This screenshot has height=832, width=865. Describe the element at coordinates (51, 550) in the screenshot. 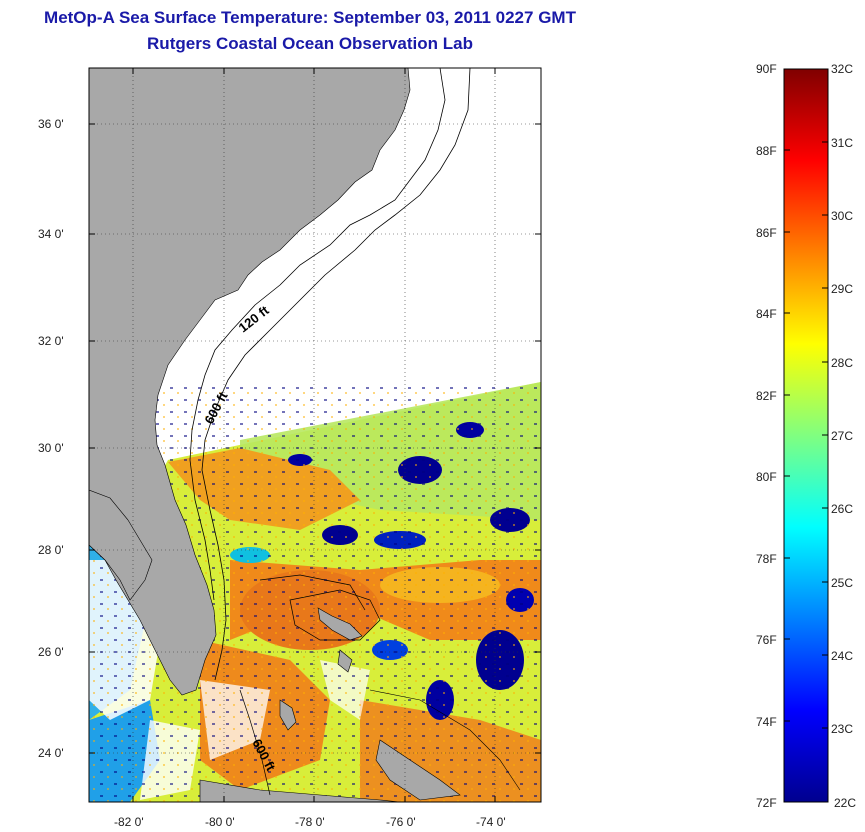

I see `lat-label-28: 28 0'` at that location.